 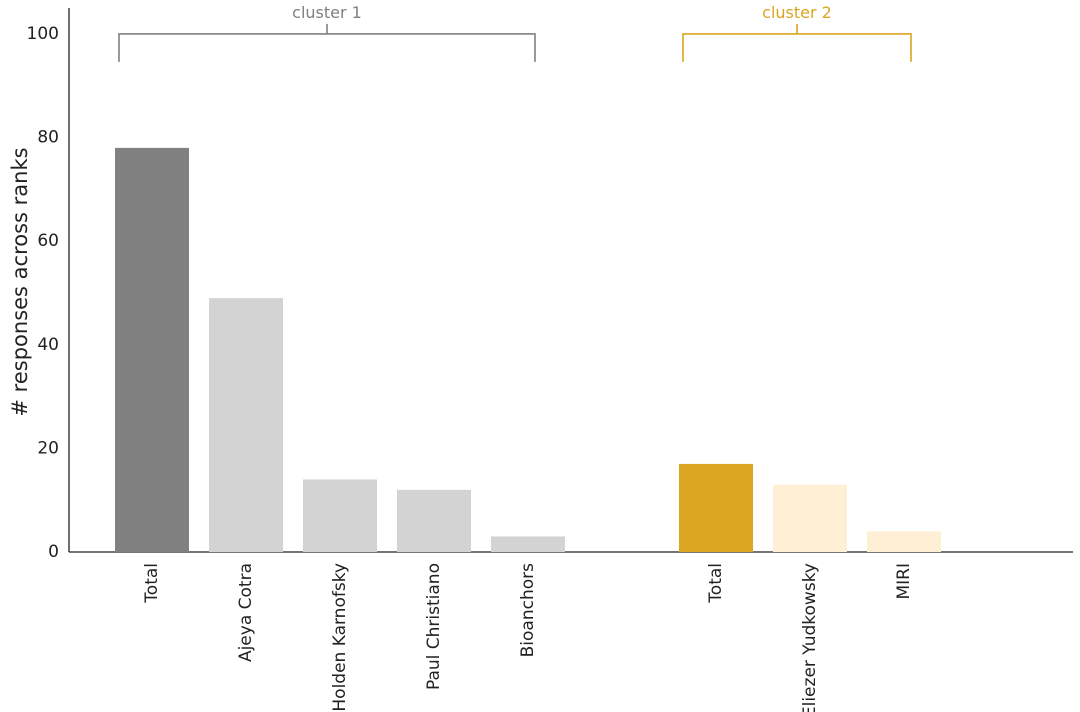 What do you see at coordinates (20, 281) in the screenshot?
I see `y-axis-label: # responses across ranks` at bounding box center [20, 281].